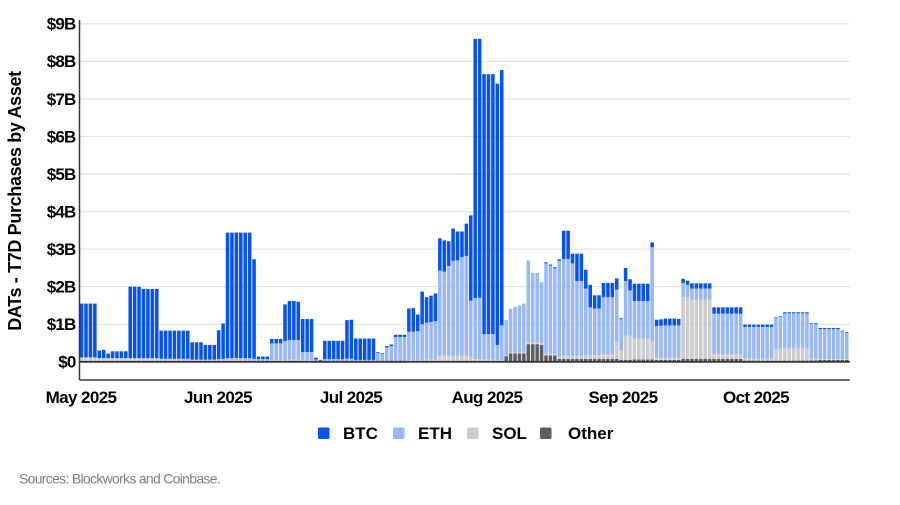  Describe the element at coordinates (61, 24) in the screenshot. I see `svg-text: $9B` at that location.